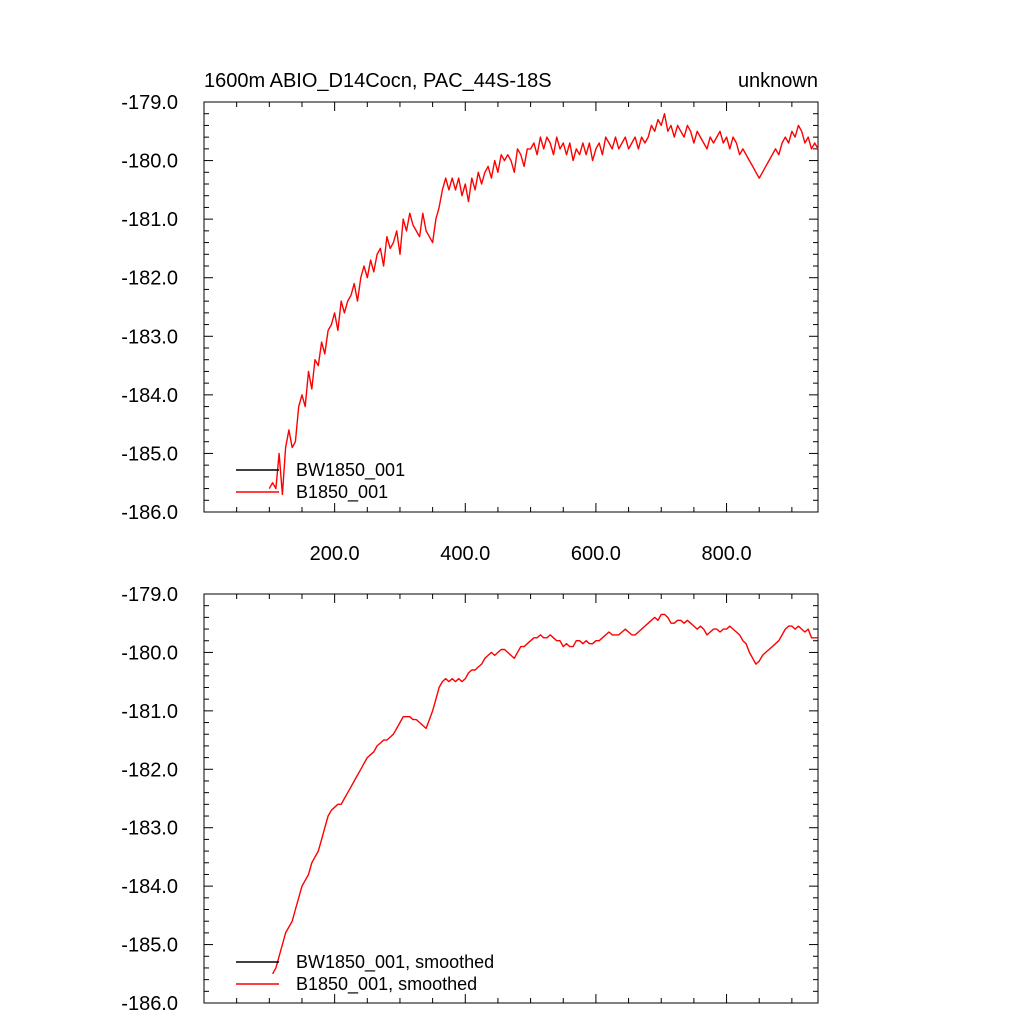 The width and height of the screenshot is (1024, 1024). Describe the element at coordinates (465, 554) in the screenshot. I see `x-tick-label: 400.0` at that location.